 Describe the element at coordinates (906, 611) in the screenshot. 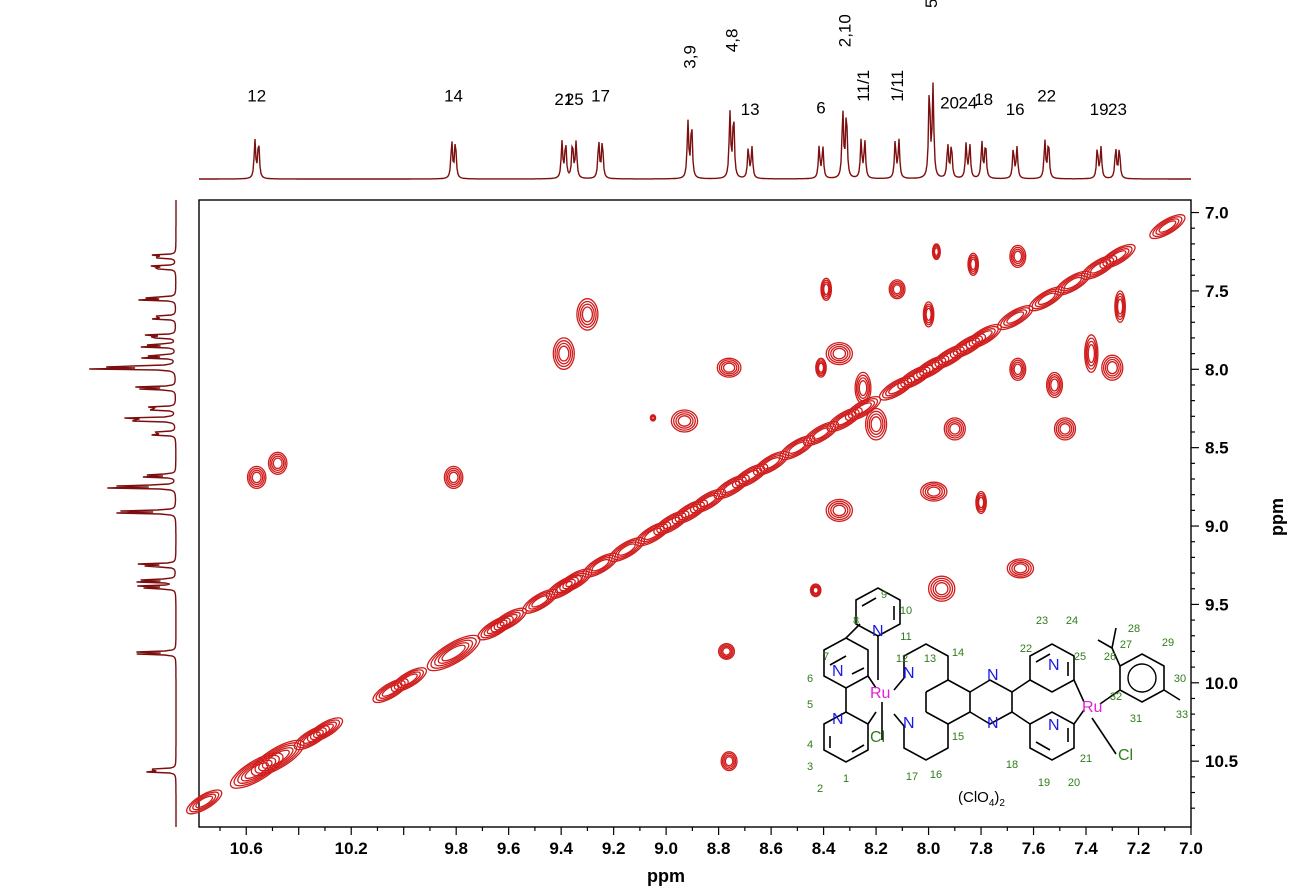

I see `atom-number: 10` at that location.